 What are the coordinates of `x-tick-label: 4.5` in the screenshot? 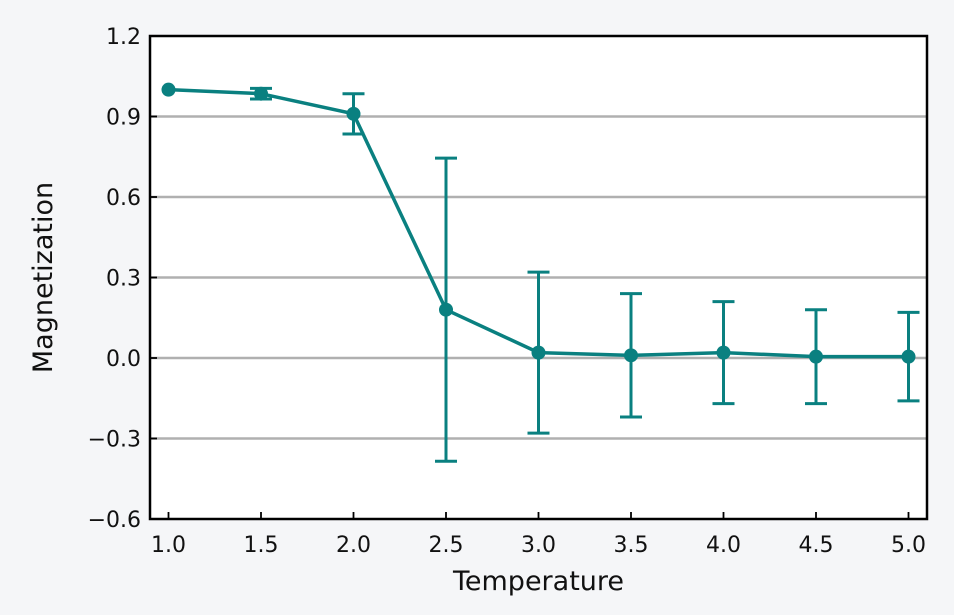 It's located at (816, 545).